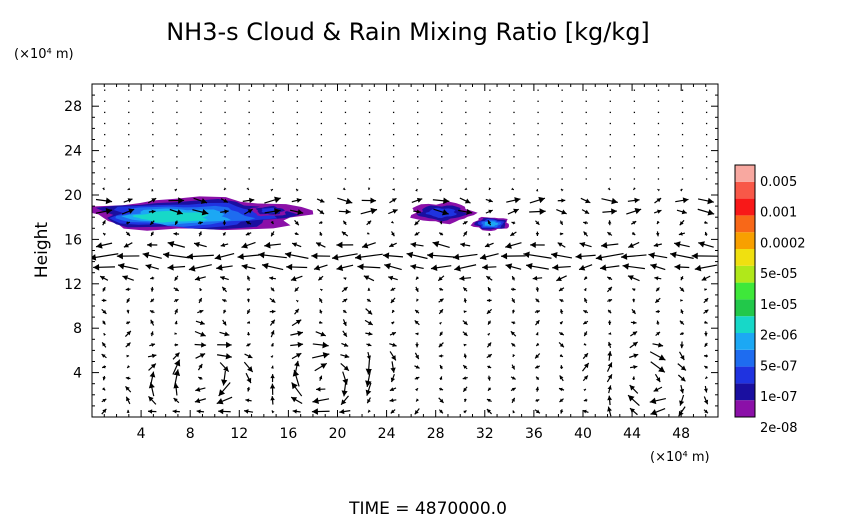  Describe the element at coordinates (779, 397) in the screenshot. I see `colorbar-label: 1e-07` at that location.